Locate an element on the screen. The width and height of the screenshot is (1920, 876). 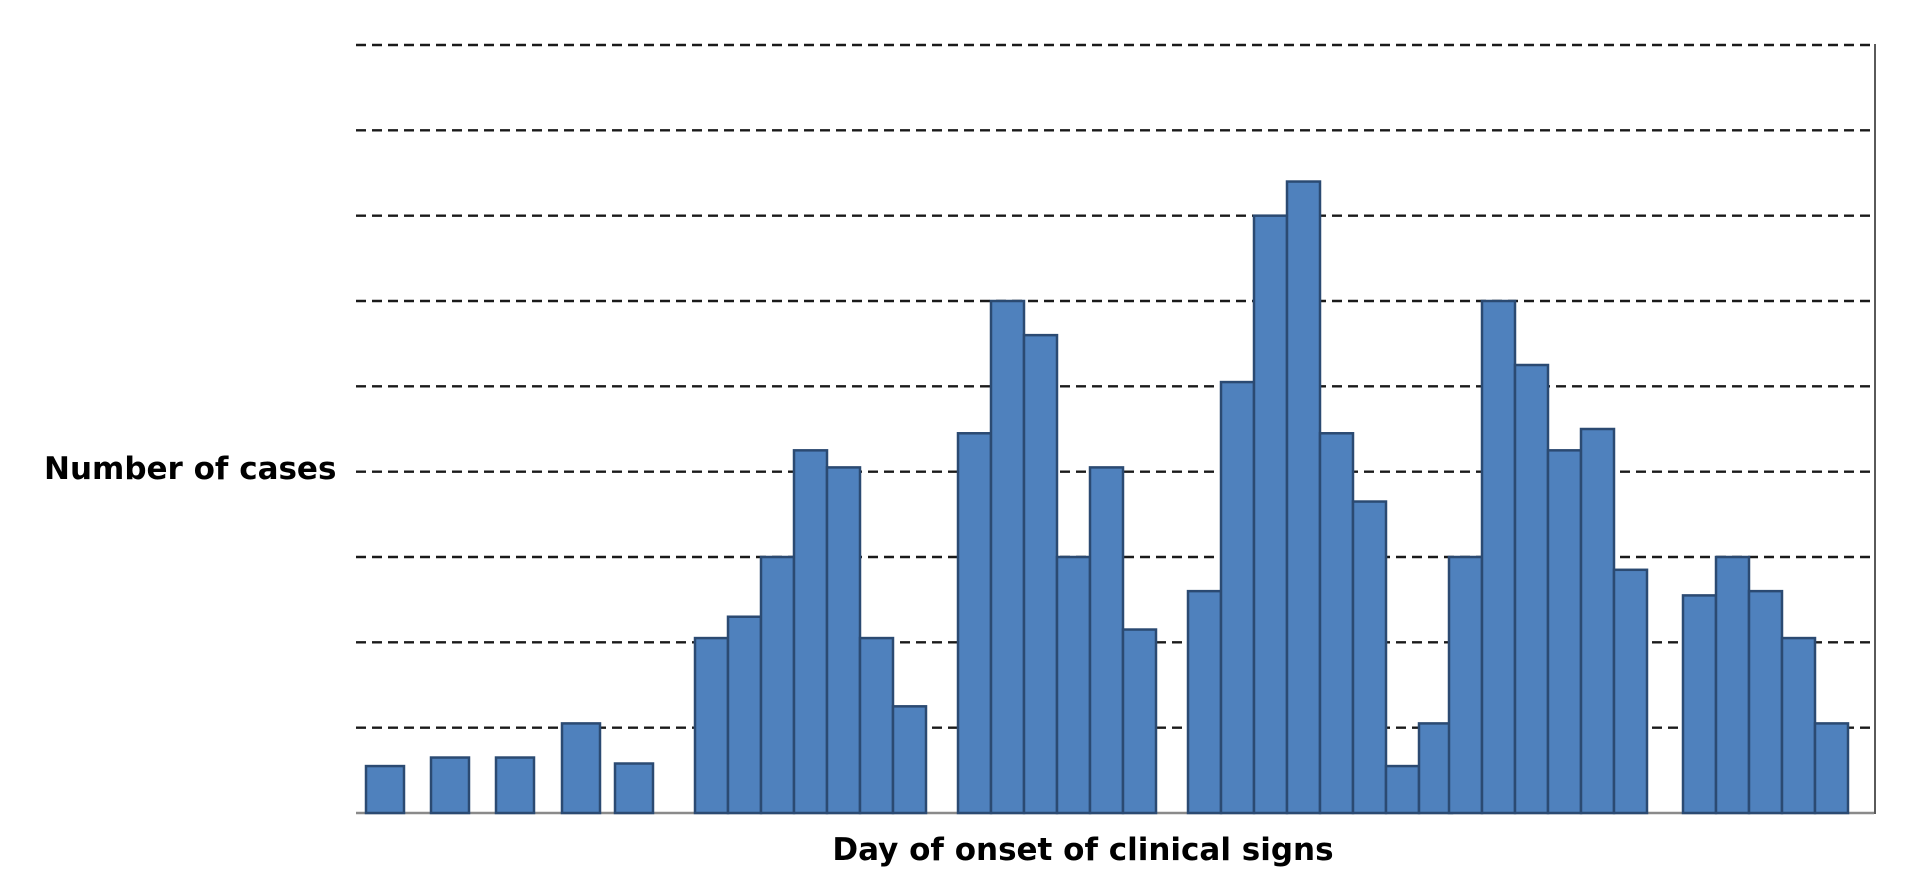
x-axis-title: Day of onset of clinical signs is located at coordinates (1082, 850).